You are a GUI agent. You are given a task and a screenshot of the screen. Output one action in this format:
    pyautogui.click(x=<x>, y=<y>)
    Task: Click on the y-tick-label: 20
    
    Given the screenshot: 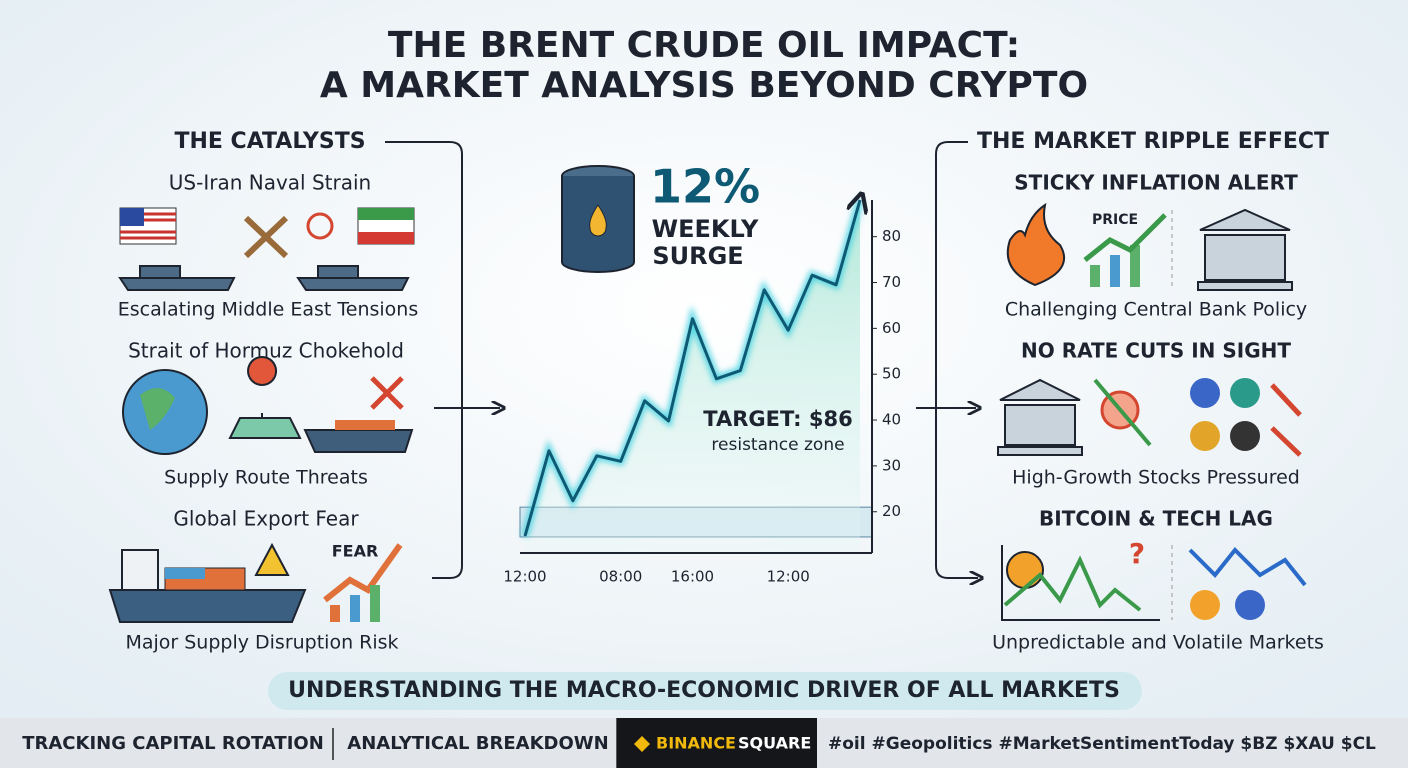 What is the action you would take?
    pyautogui.click(x=891, y=511)
    